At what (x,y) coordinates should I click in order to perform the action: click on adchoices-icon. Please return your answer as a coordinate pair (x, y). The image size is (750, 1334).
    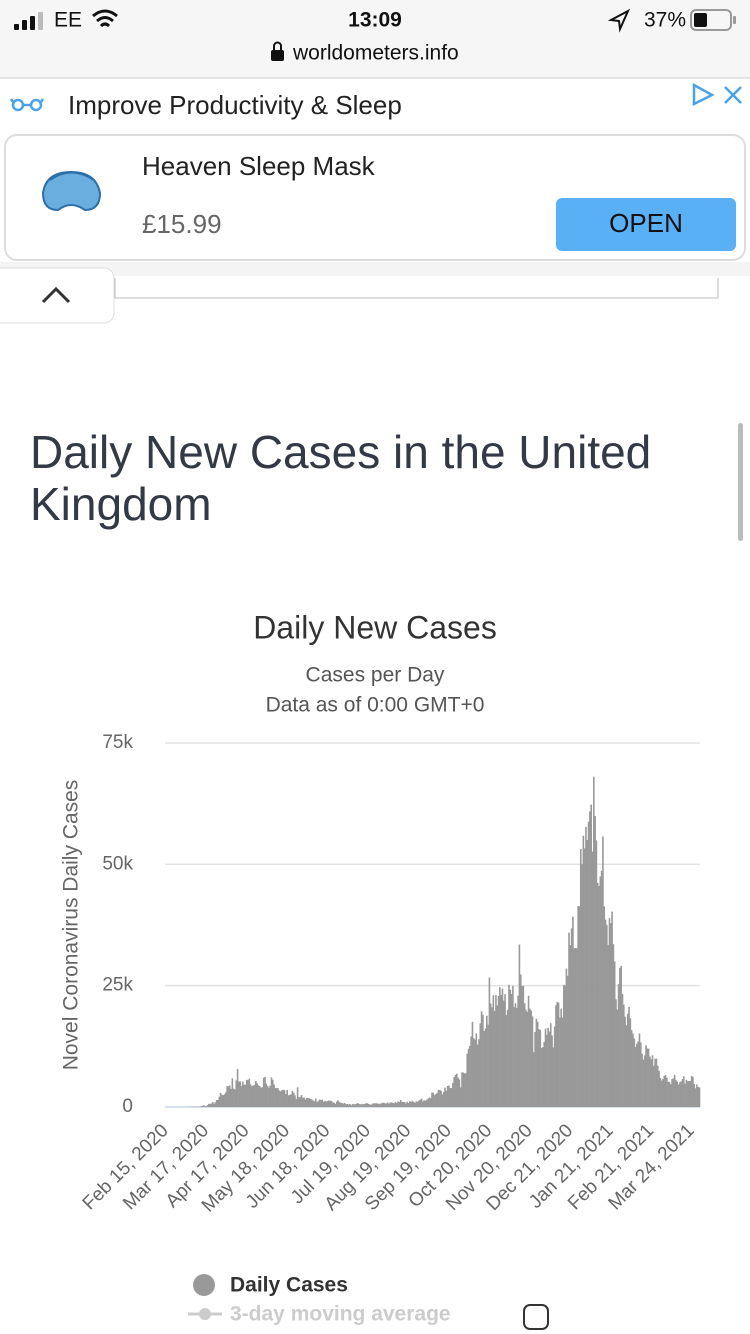
    Looking at the image, I should click on (703, 94).